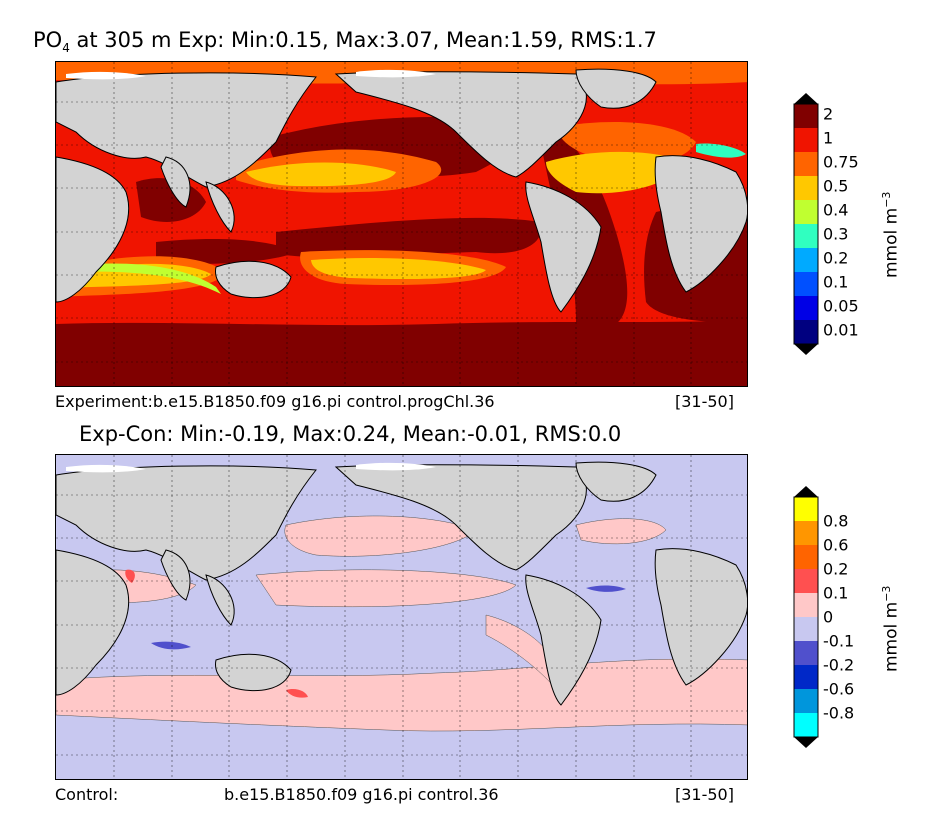  I want to click on top-caption-years: [31-50], so click(704, 401).